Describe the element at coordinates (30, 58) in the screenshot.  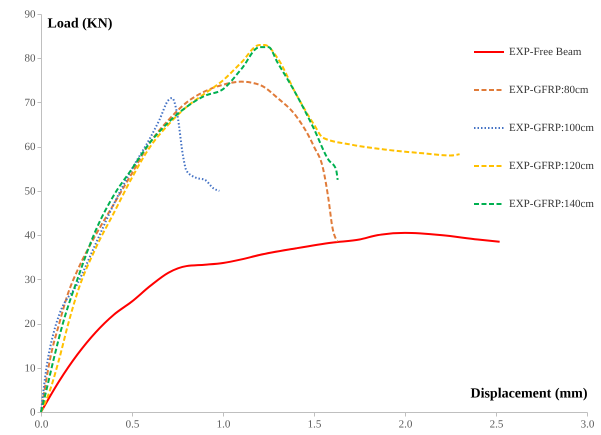
I see `y-tick-label: 80` at that location.